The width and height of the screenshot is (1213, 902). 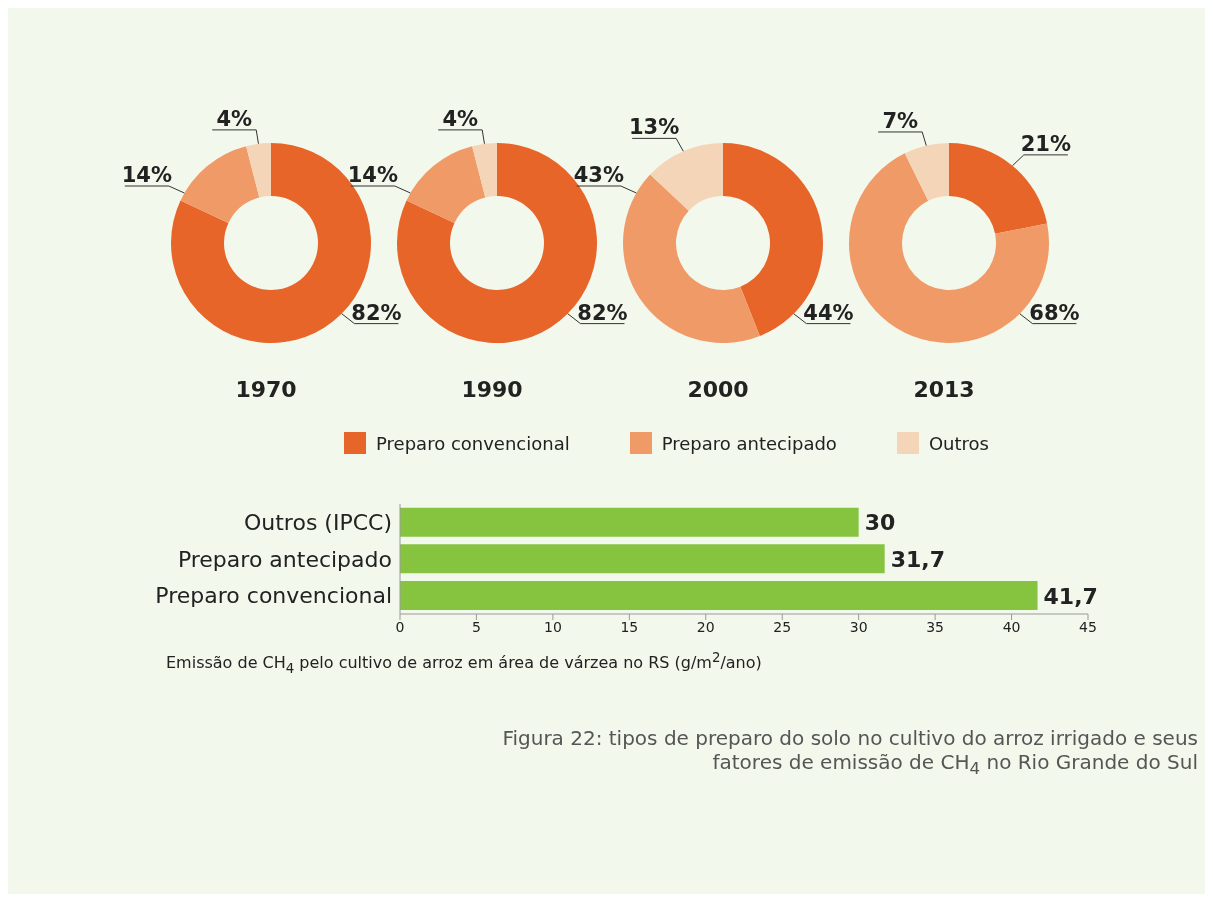 I want to click on text: 2013, so click(x=944, y=389).